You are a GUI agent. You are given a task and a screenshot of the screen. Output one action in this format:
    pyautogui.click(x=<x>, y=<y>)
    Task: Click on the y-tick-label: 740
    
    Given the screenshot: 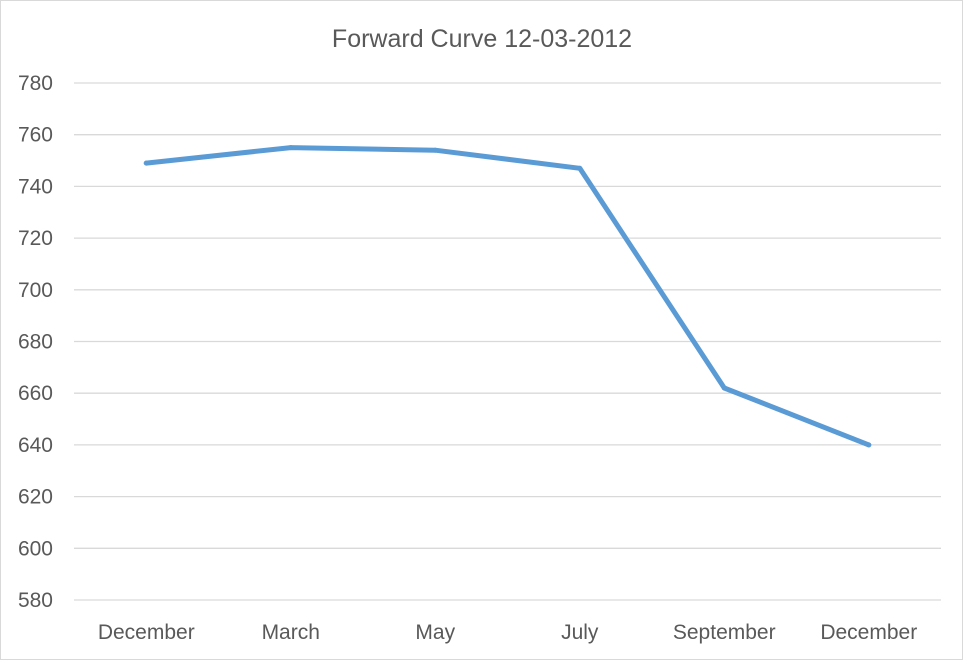 What is the action you would take?
    pyautogui.click(x=35, y=186)
    